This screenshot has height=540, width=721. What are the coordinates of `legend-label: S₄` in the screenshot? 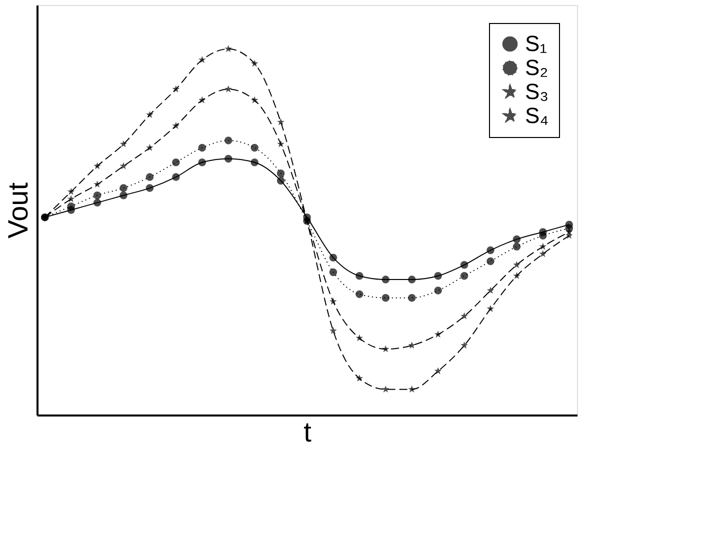 It's located at (537, 115).